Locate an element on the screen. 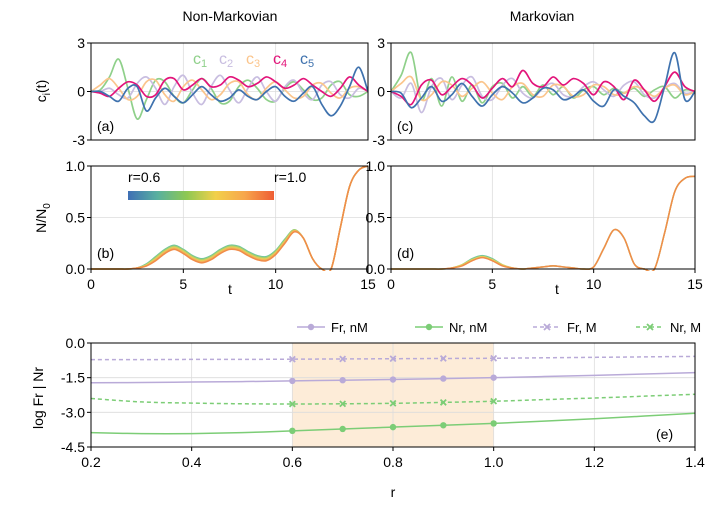  legend-c5-sub: 5 is located at coordinates (311, 64).